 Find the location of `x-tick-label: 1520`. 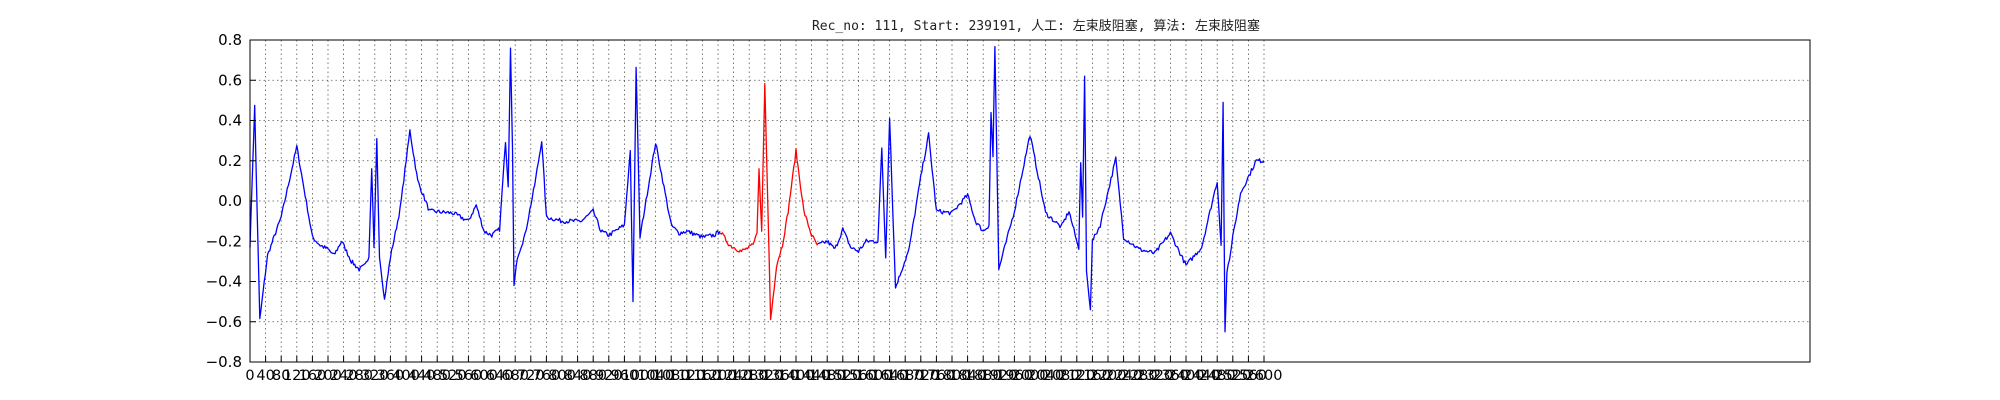

x-tick-label: 1520 is located at coordinates (842, 376).